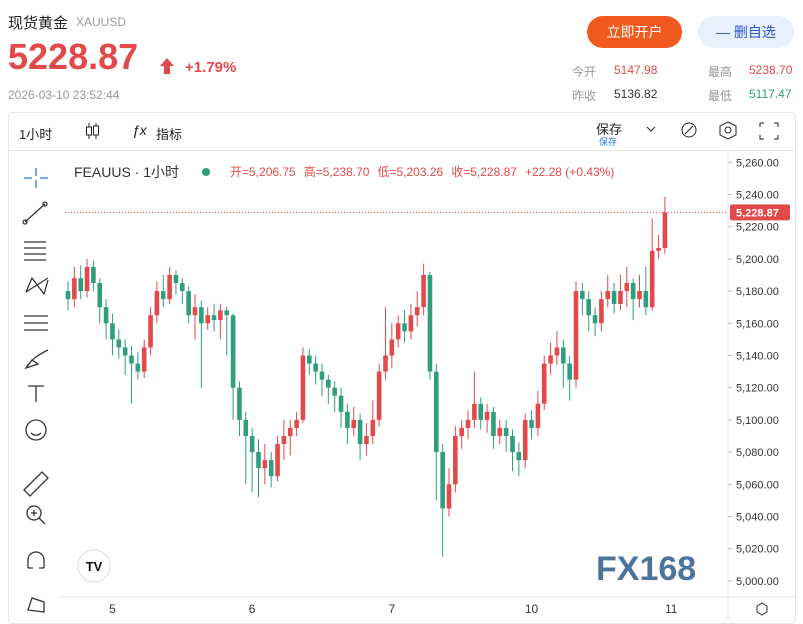 Image resolution: width=803 pixels, height=624 pixels. I want to click on divider, so click(401, 150).